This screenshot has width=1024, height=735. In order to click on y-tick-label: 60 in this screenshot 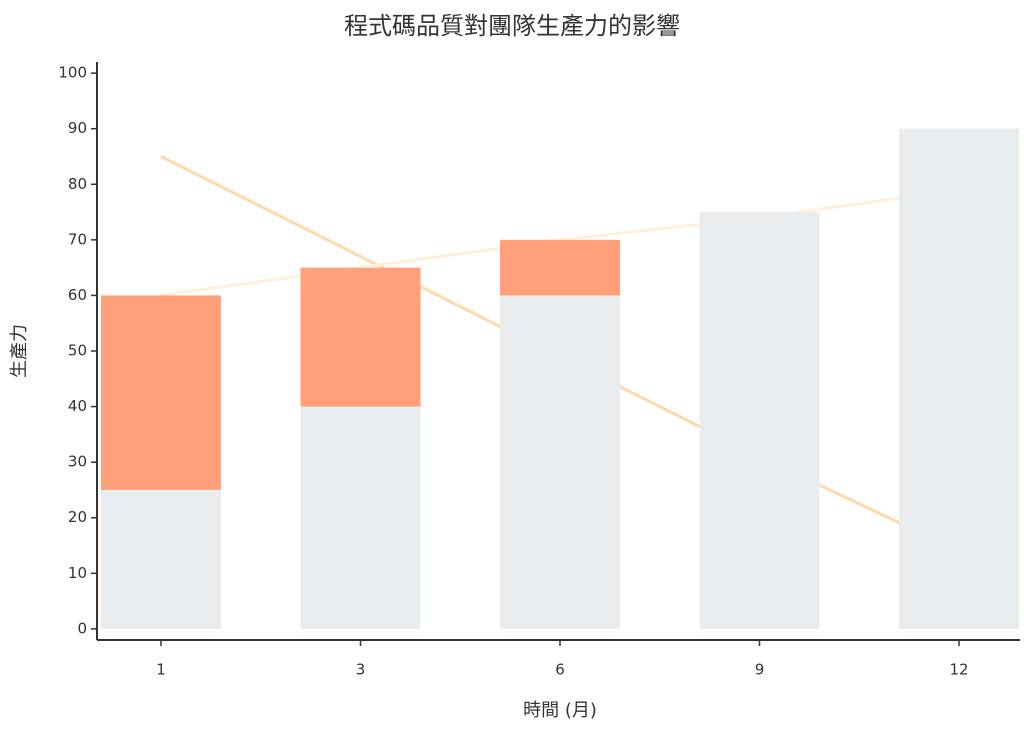, I will do `click(77, 295)`.